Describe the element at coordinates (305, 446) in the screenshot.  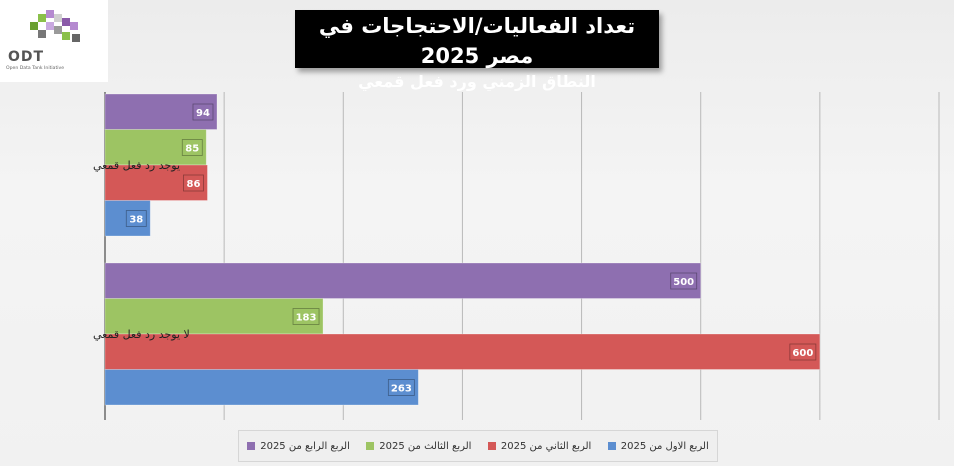
I see `legend-label: الربع الرابع من 2025` at that location.